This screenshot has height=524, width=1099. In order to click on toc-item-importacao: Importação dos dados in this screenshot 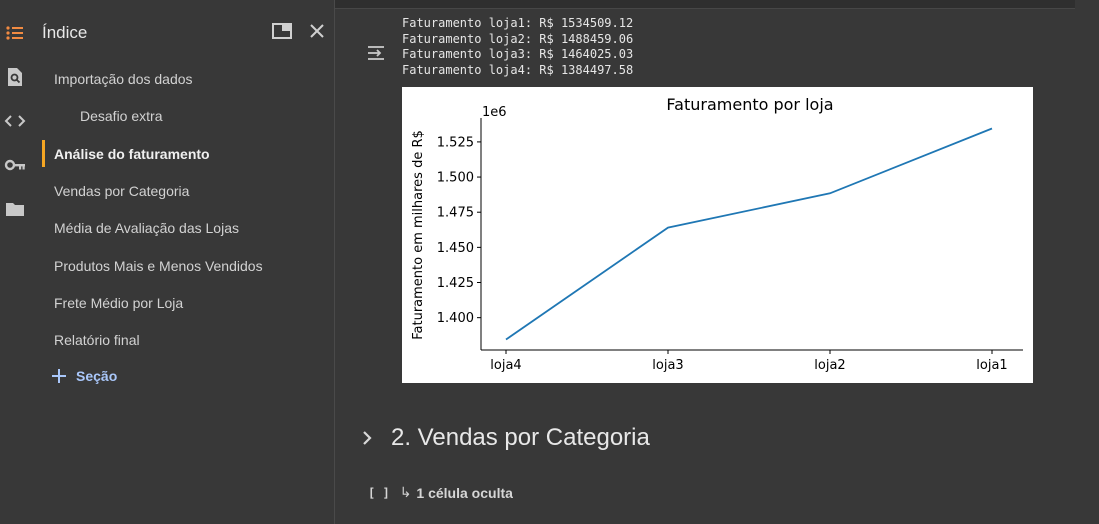, I will do `click(123, 79)`.